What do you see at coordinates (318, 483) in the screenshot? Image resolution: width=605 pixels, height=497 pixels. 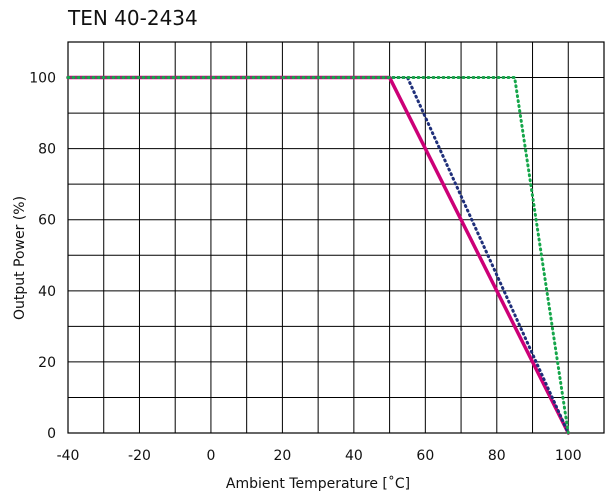 I see `x-axis-label: Ambient Temperature [˚C]` at bounding box center [318, 483].